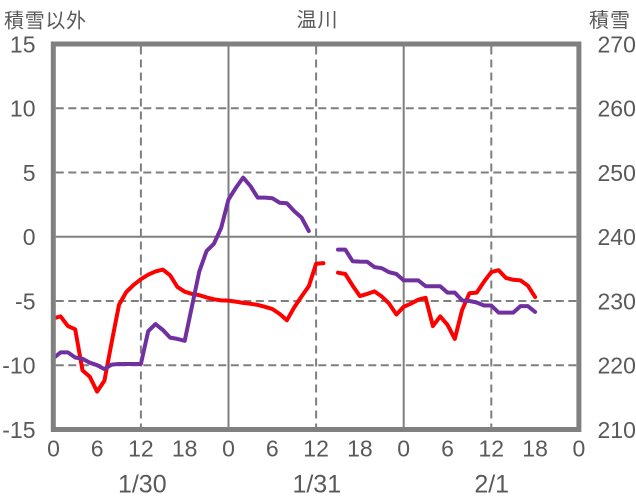 The width and height of the screenshot is (636, 501). What do you see at coordinates (610, 20) in the screenshot?
I see `svg-text: 積雪` at bounding box center [610, 20].